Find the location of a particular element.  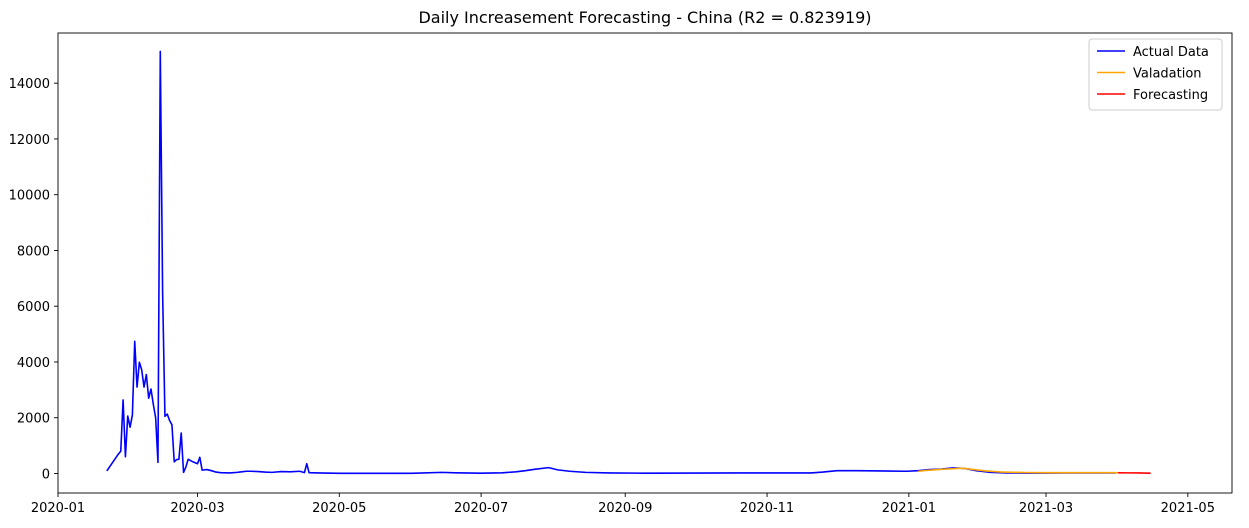

legend: Actual Data Valadation Forecasting is located at coordinates (1155, 74).